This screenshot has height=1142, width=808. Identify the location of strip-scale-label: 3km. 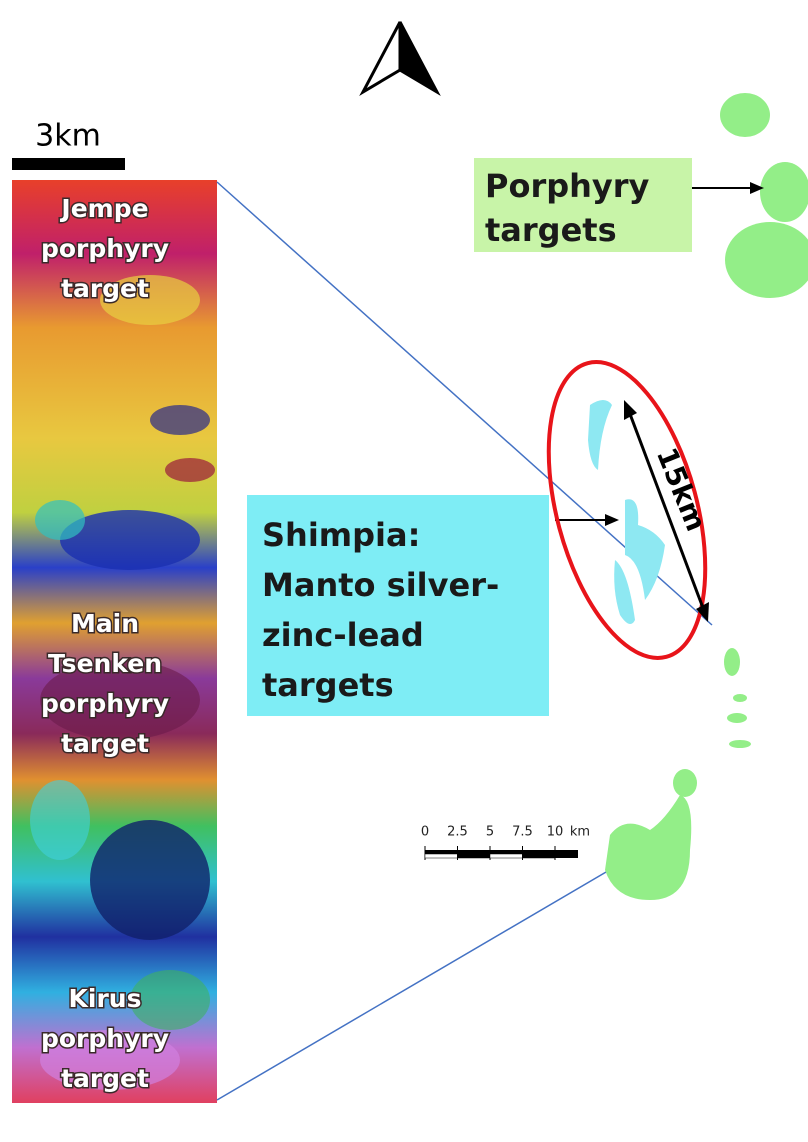
(68, 136).